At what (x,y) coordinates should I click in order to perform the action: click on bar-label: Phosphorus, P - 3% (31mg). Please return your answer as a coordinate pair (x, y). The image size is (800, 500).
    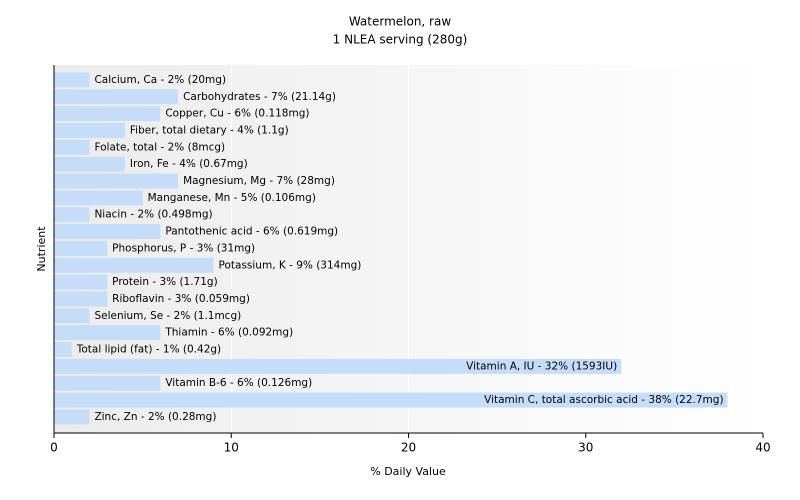
    Looking at the image, I should click on (183, 248).